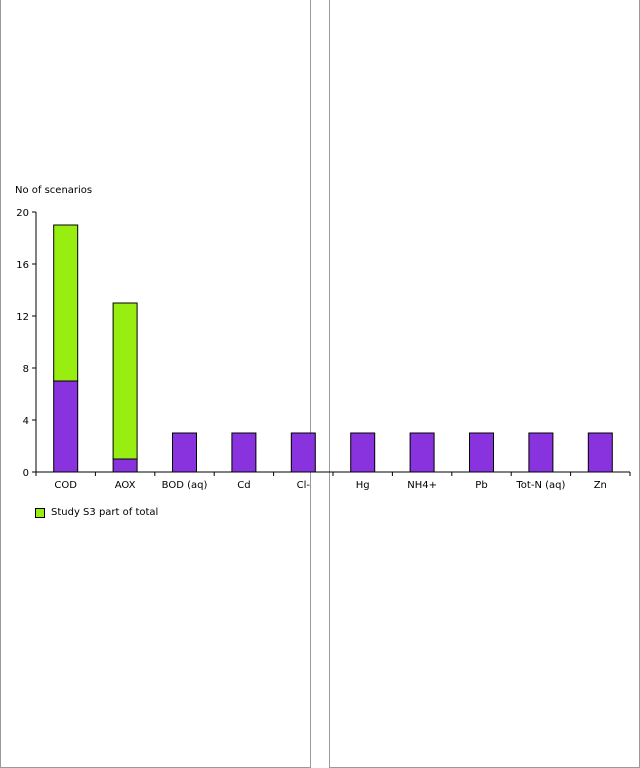 The height and width of the screenshot is (768, 640). Describe the element at coordinates (26, 369) in the screenshot. I see `y-tick-label-8: 8` at that location.